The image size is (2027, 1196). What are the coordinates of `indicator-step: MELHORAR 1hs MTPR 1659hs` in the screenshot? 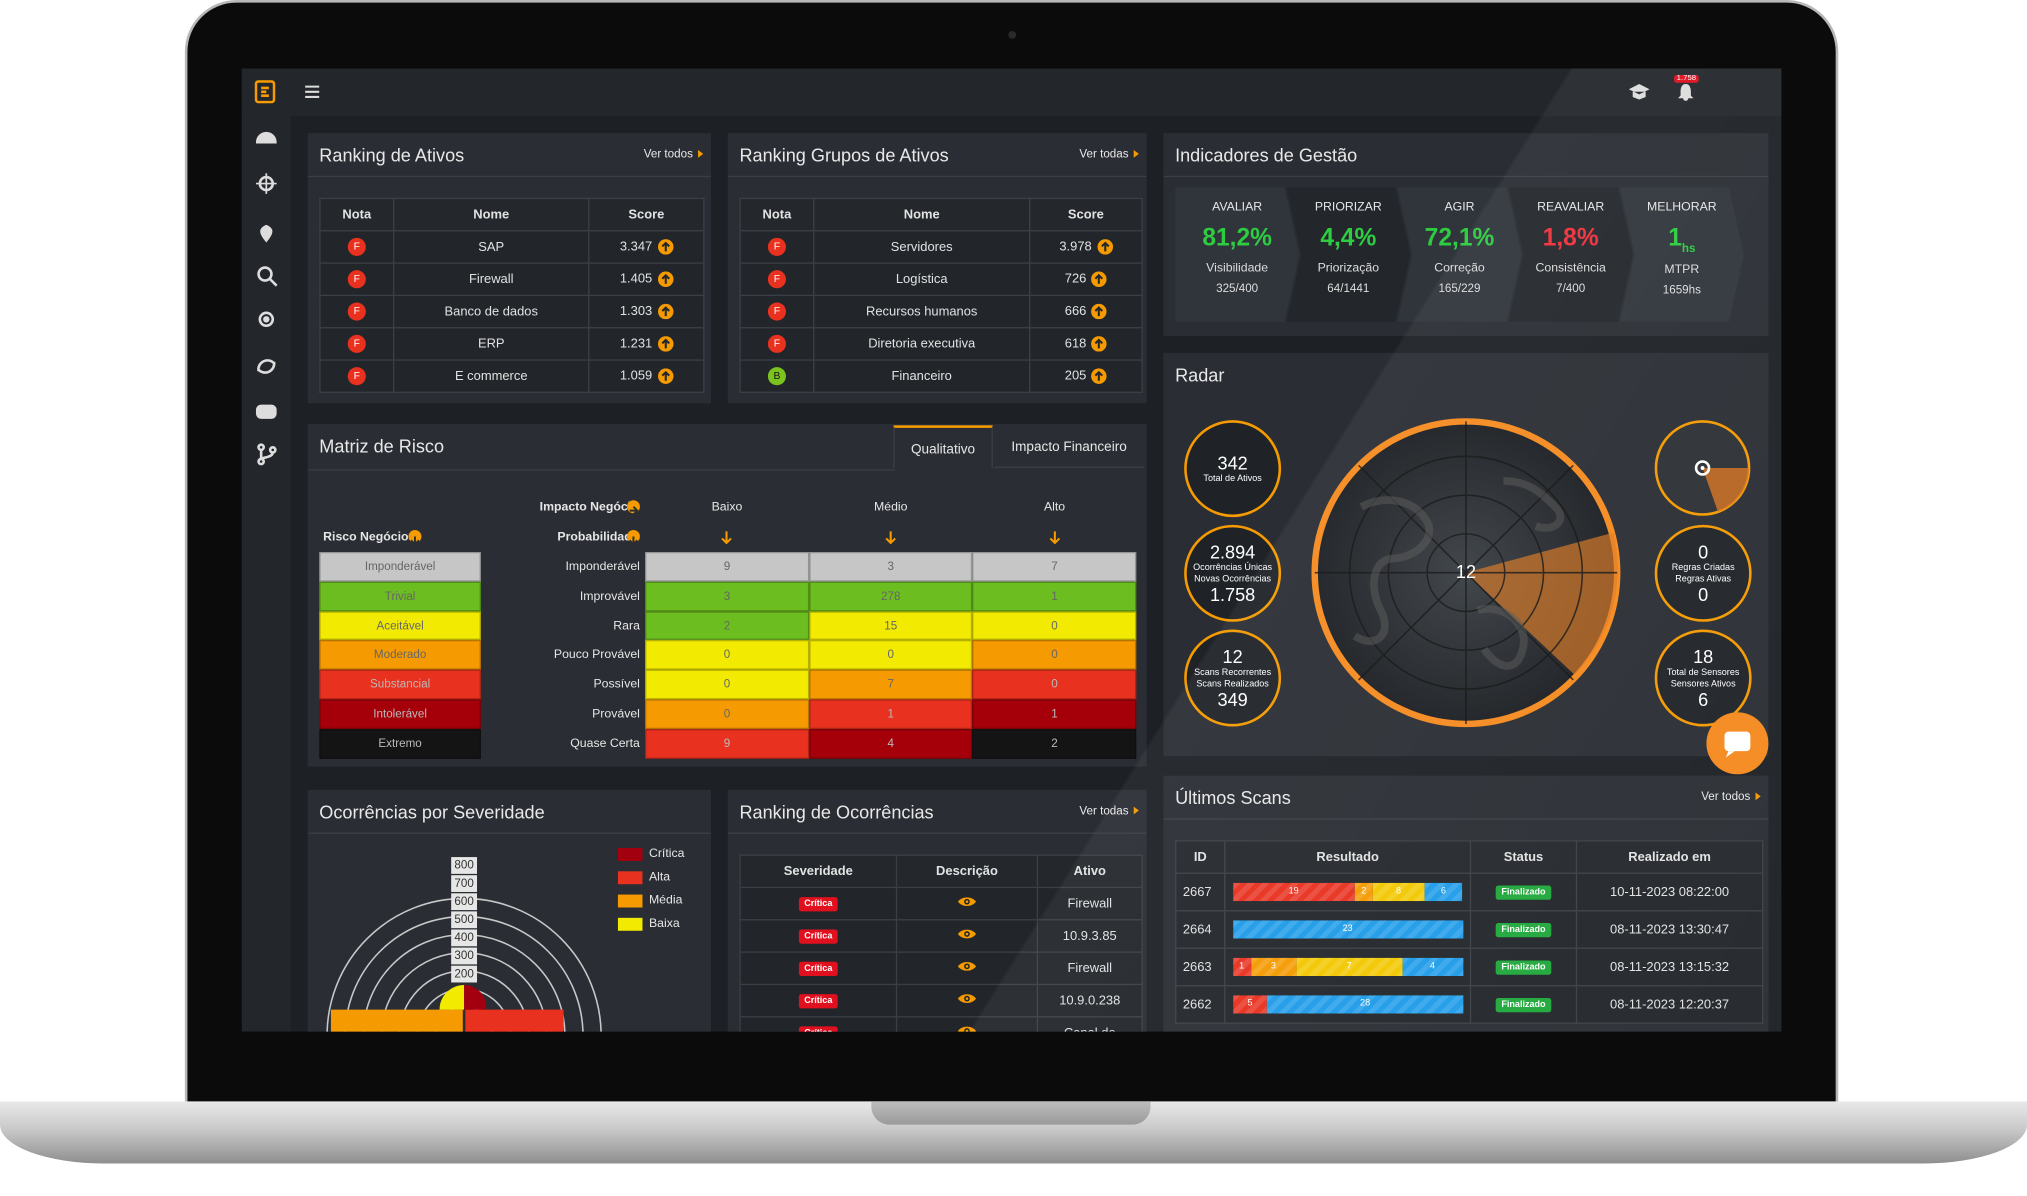 It's located at (1681, 254).